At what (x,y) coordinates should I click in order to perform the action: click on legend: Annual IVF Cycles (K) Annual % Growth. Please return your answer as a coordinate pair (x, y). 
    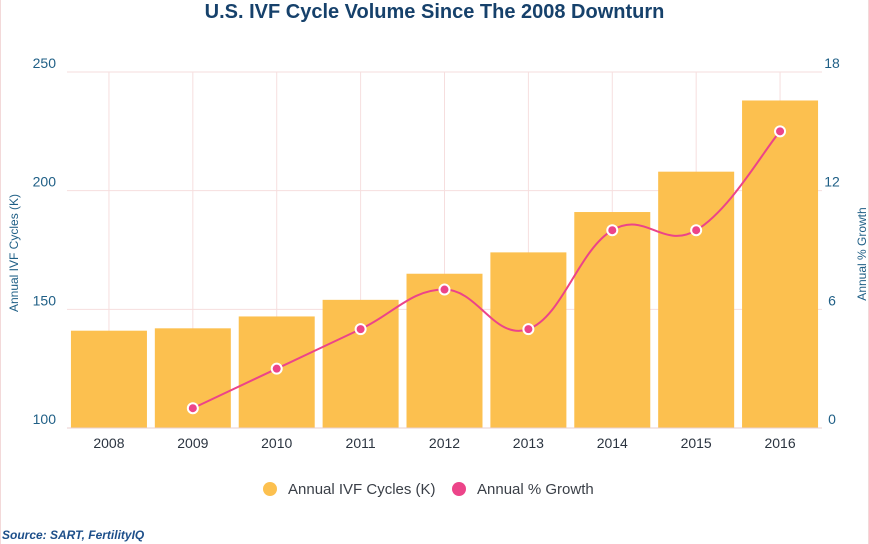
    Looking at the image, I should click on (428, 489).